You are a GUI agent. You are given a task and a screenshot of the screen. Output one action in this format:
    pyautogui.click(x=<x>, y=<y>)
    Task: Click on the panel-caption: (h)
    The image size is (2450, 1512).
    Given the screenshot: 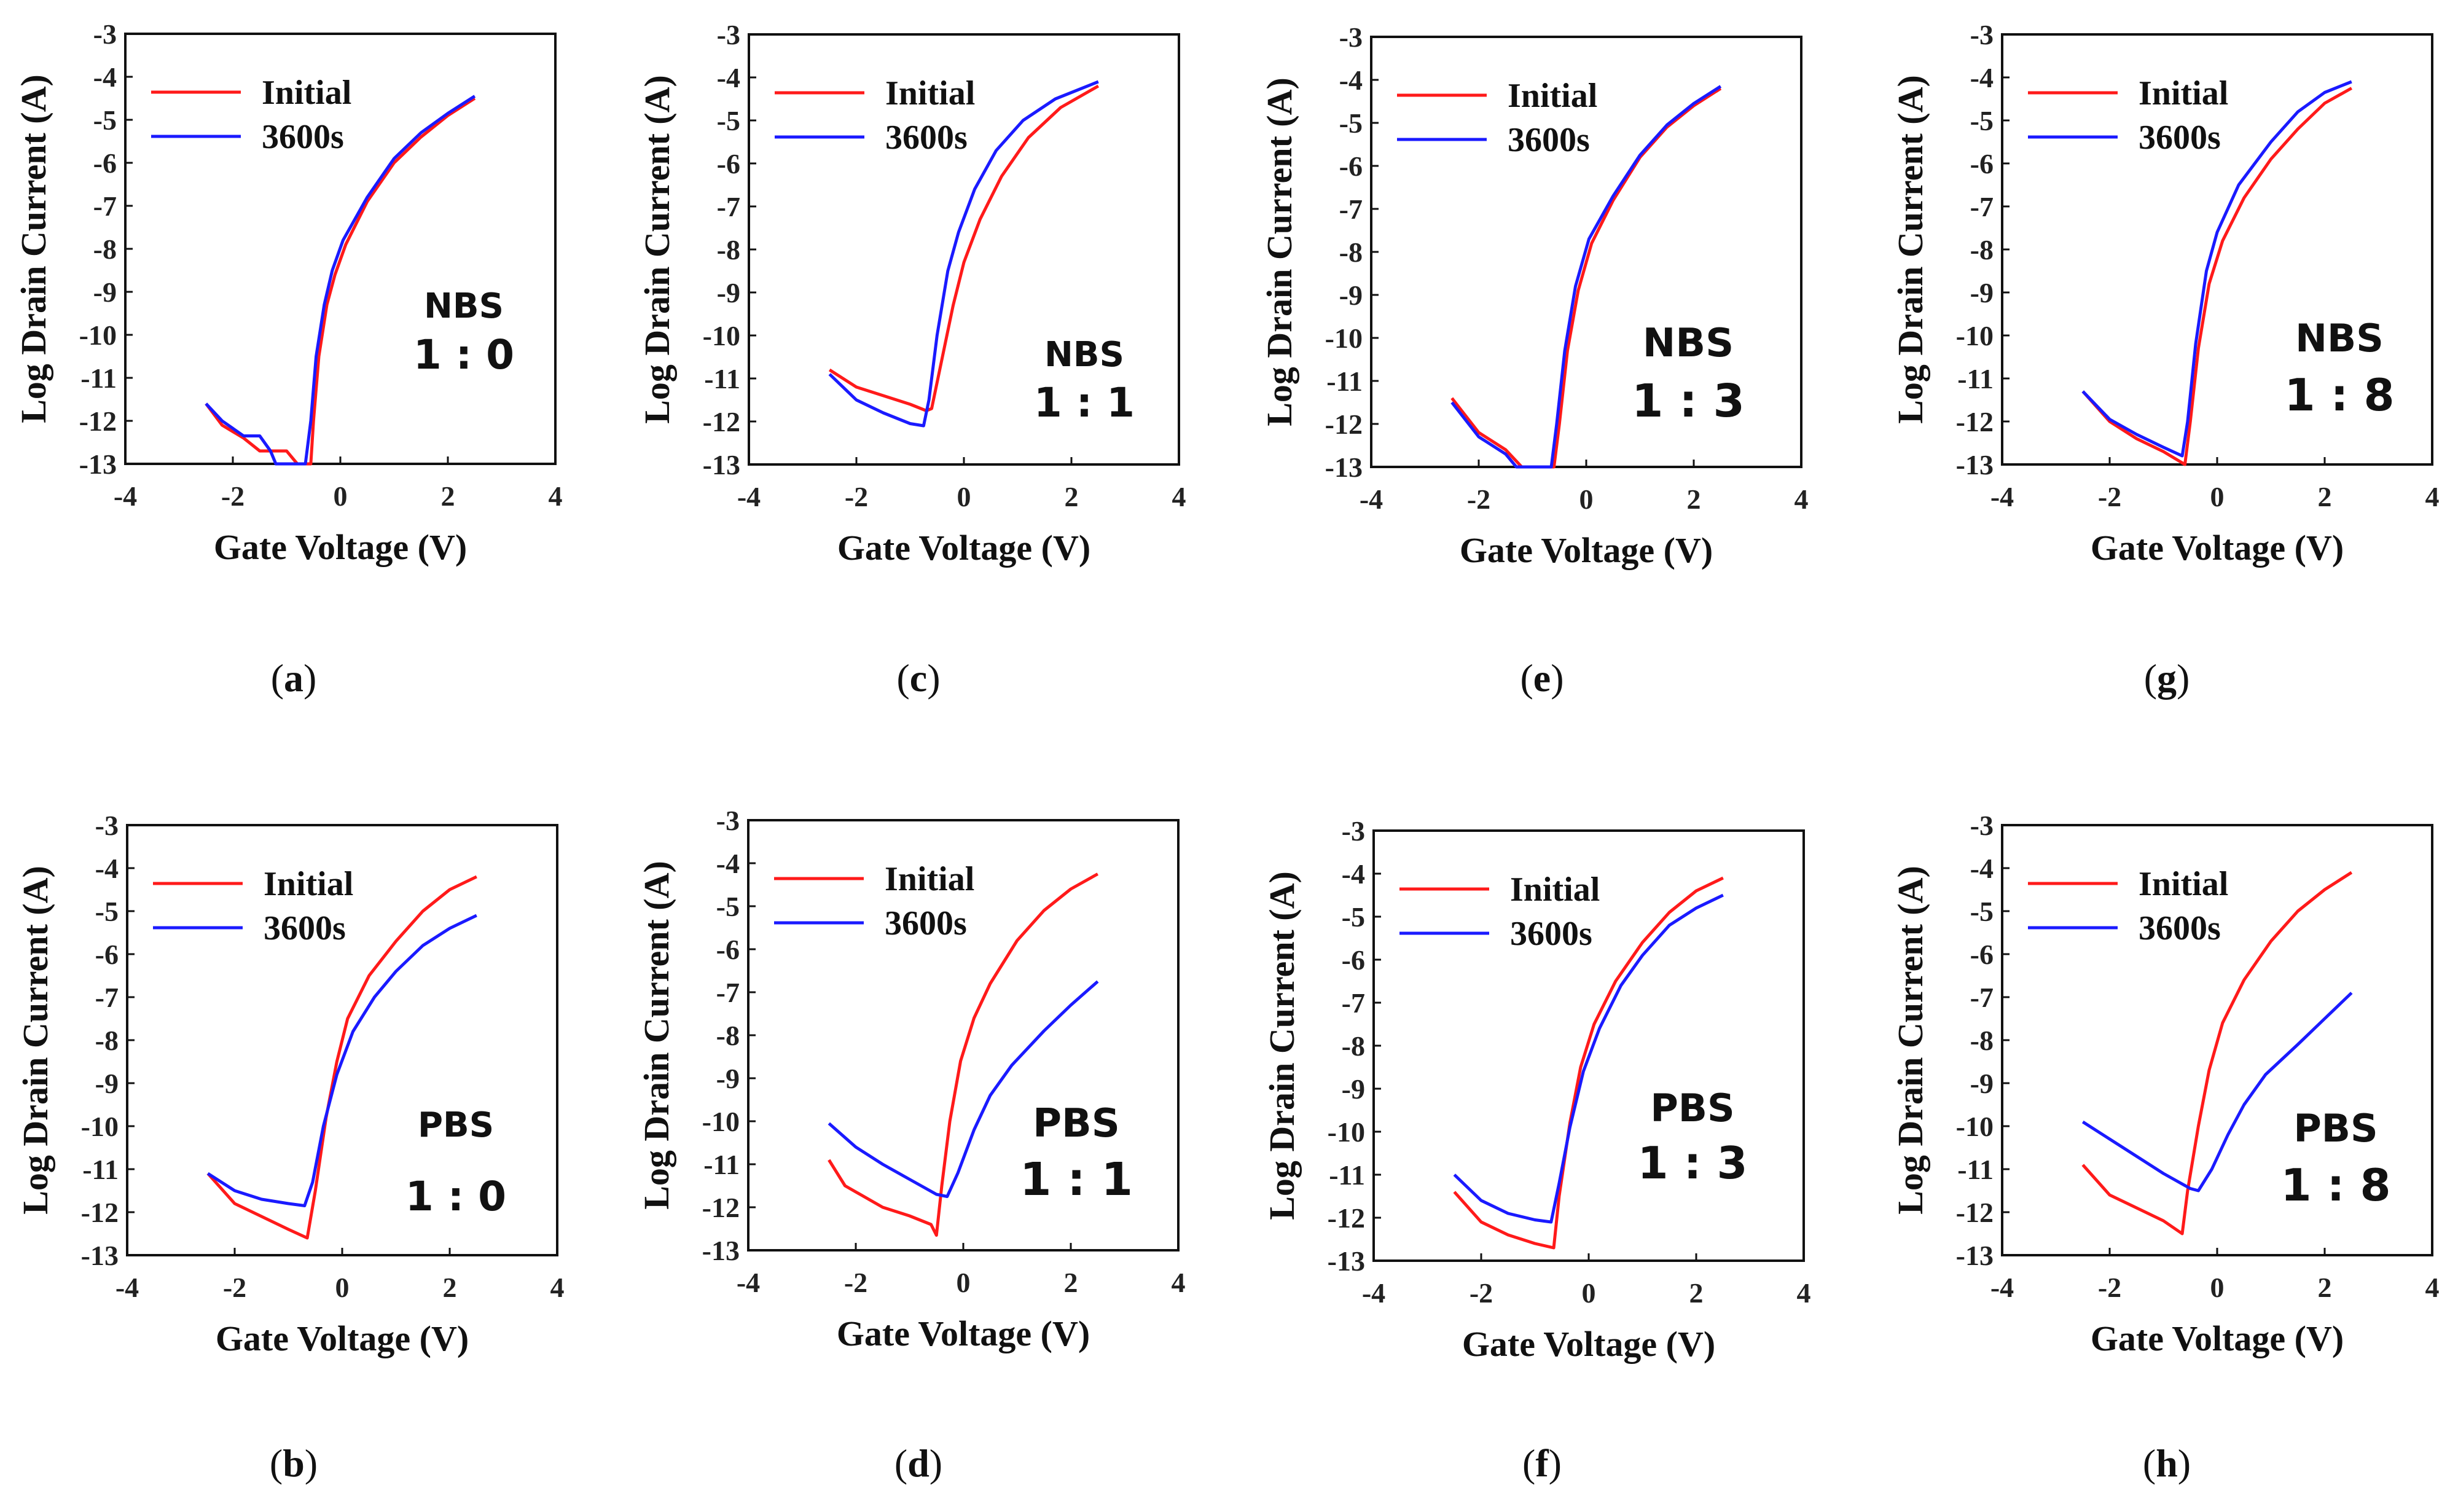 What is the action you would take?
    pyautogui.click(x=2167, y=1463)
    